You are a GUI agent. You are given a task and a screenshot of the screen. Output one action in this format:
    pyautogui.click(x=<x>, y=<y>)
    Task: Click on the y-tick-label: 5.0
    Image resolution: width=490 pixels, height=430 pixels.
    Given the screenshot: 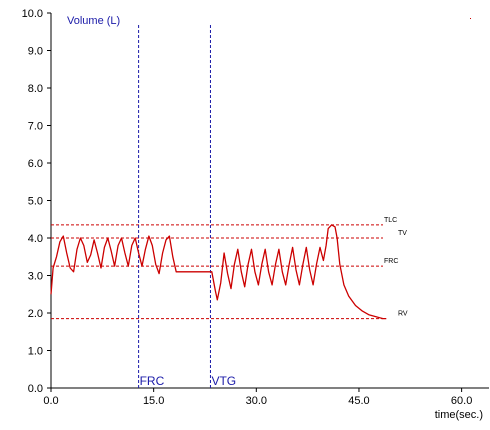 What is the action you would take?
    pyautogui.click(x=35, y=202)
    